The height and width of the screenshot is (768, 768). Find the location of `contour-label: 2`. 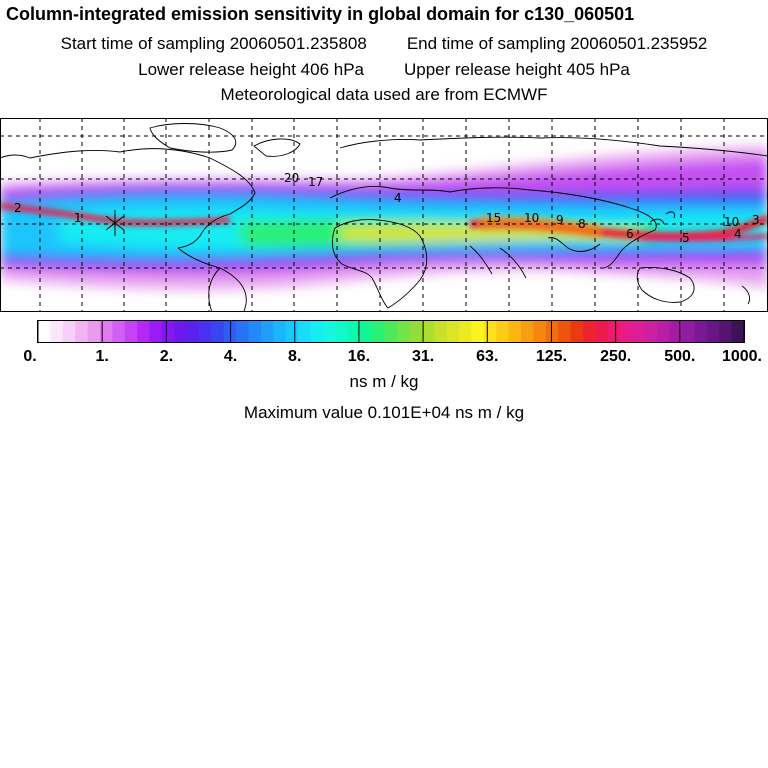

contour-label: 2 is located at coordinates (18, 208).